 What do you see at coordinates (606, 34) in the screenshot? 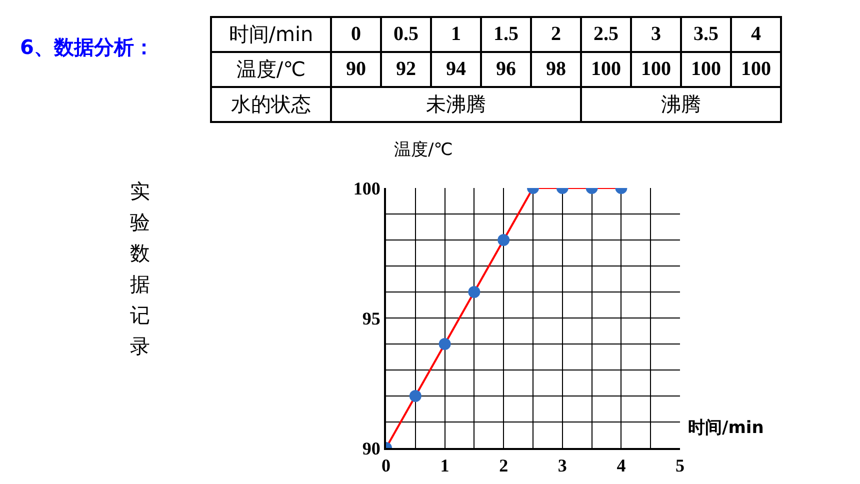
I see `text: 2.5` at bounding box center [606, 34].